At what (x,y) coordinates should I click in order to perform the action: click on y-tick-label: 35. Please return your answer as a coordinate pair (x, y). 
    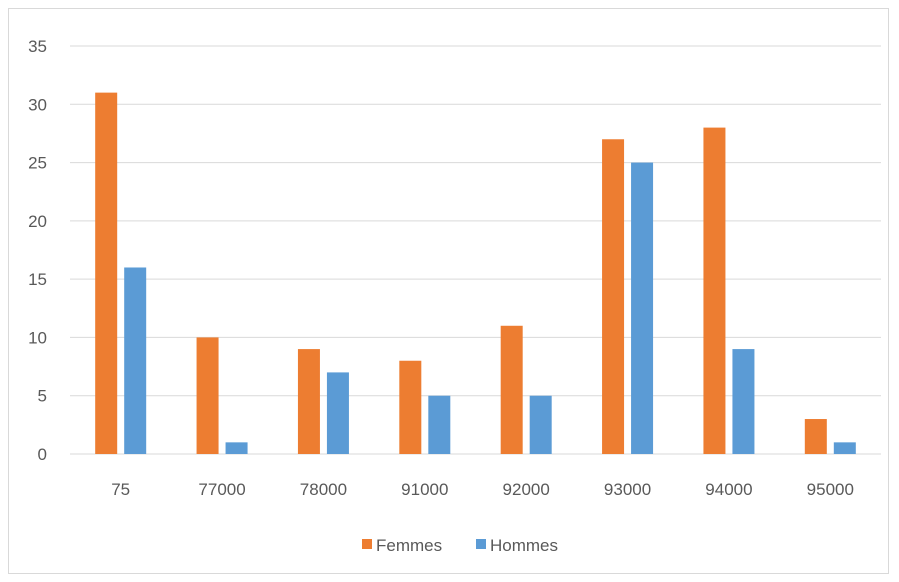
    Looking at the image, I should click on (37, 46).